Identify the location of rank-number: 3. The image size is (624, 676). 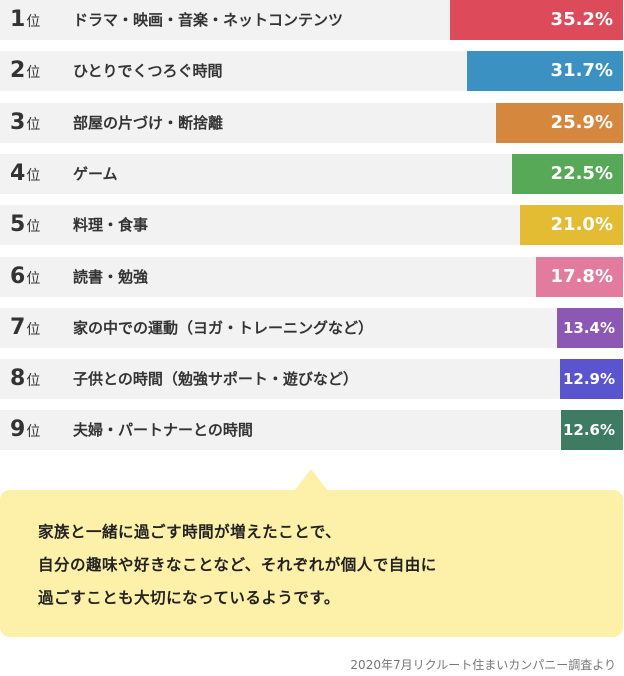
(18, 122).